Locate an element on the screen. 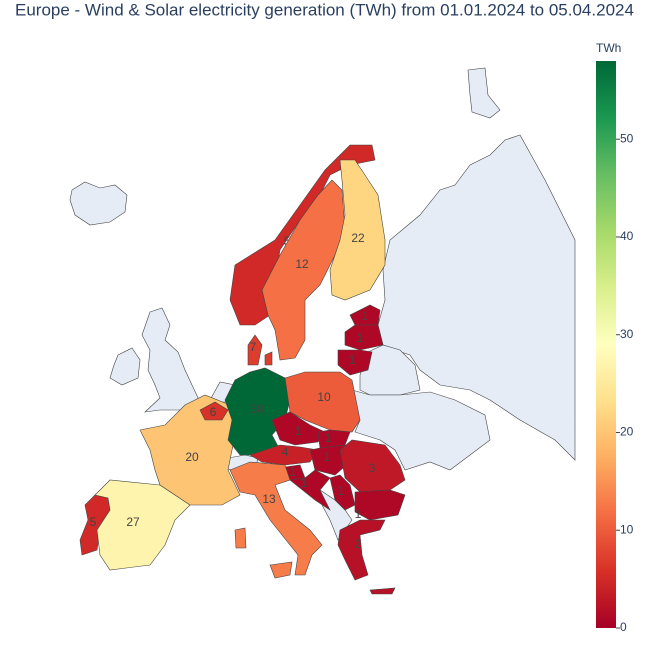 This screenshot has width=650, height=650. colorbar-tick-label: 20 is located at coordinates (627, 432).